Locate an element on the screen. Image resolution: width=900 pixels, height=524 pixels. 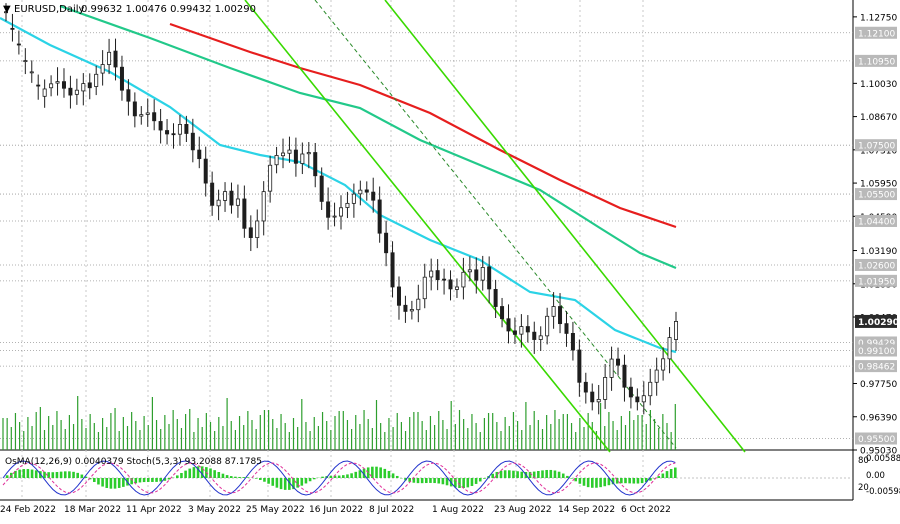
dropdown-arrow-icon: ▼ is located at coordinates (7, 9).